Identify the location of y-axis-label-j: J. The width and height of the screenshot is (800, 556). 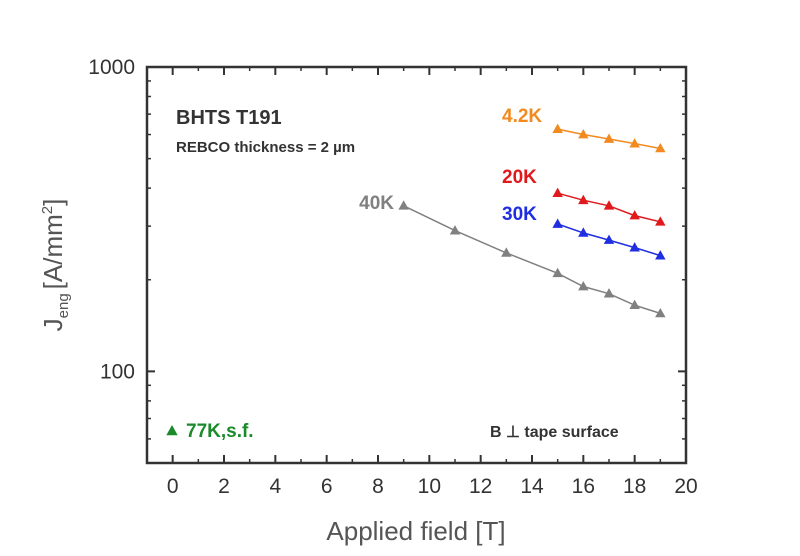
(53, 324).